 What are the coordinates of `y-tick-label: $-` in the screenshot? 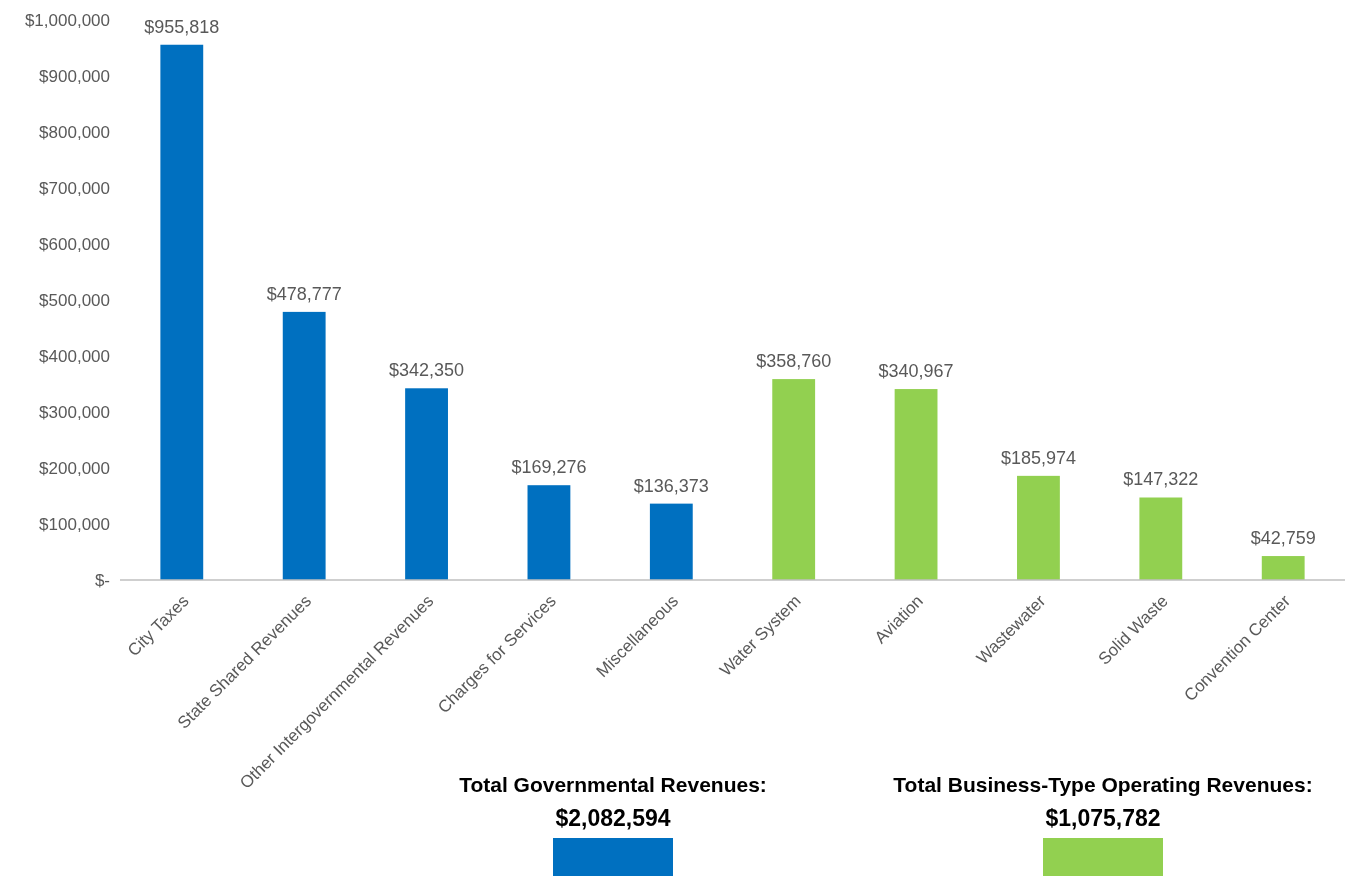 It's located at (102, 580).